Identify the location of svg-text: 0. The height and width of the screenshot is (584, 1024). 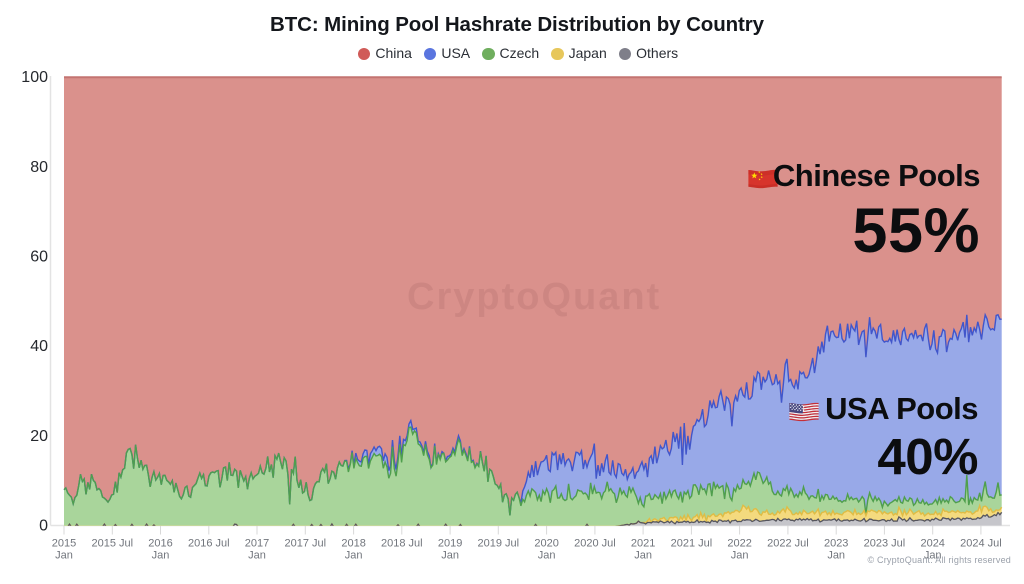
(43, 526).